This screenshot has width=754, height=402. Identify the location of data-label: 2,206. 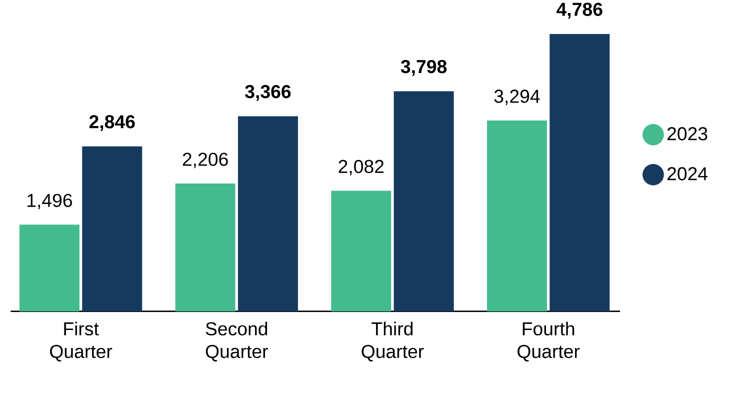
(205, 160).